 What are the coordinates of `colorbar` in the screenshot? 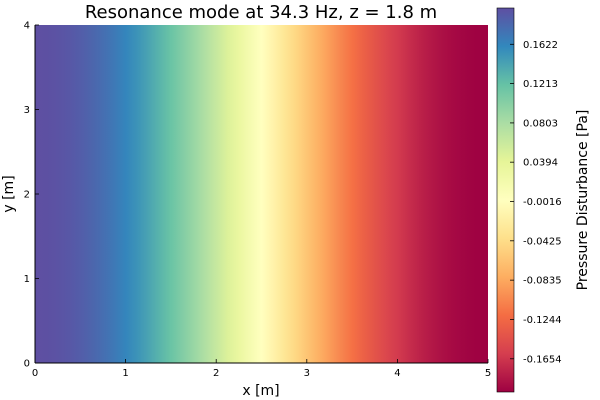 It's located at (505, 200).